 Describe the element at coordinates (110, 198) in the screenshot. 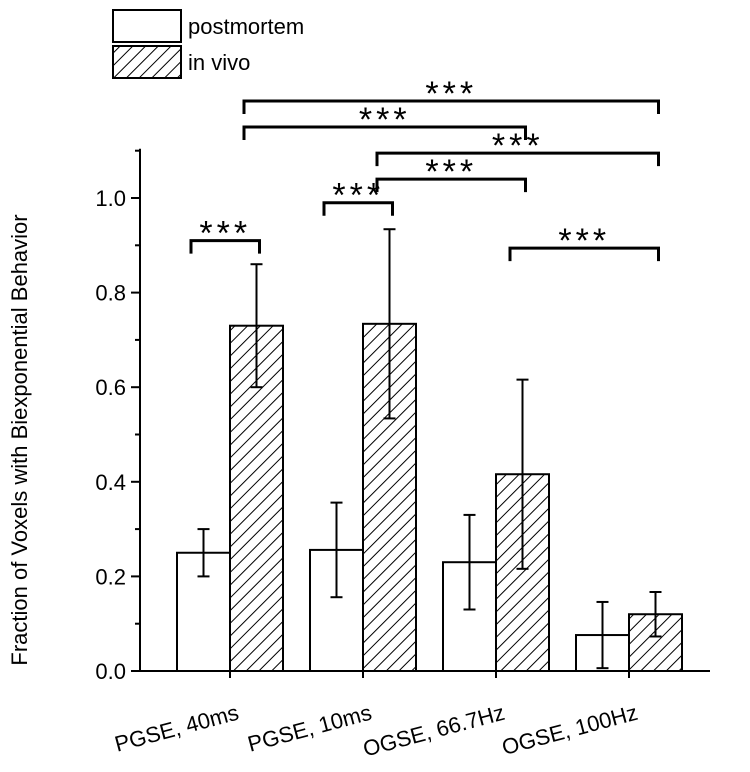

I see `y-tick-label: 1.0` at that location.